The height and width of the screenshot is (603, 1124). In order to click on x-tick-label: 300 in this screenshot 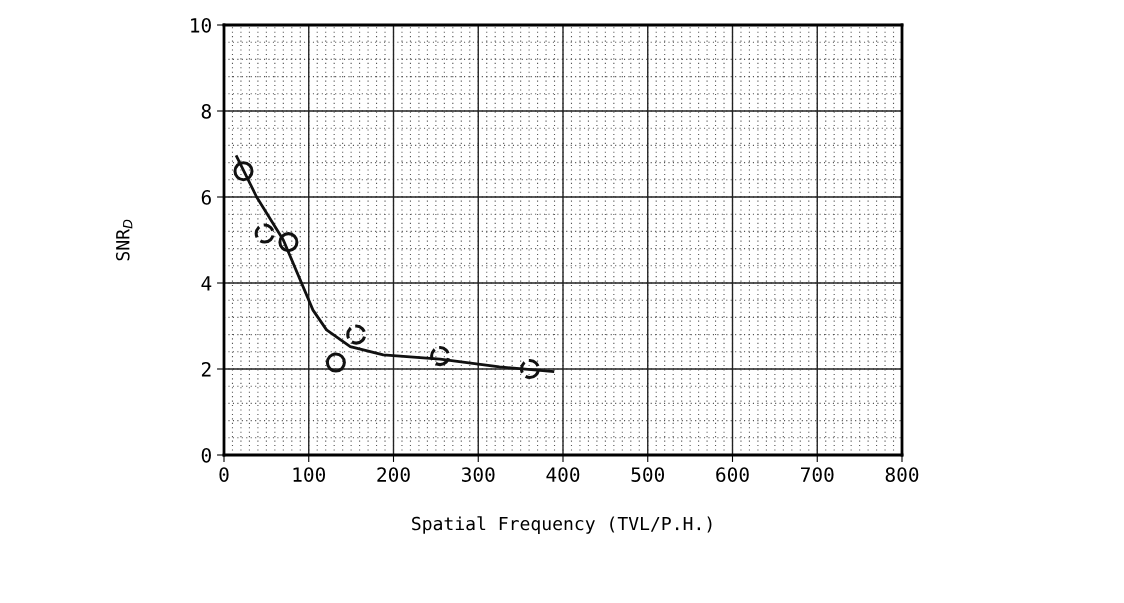, I will do `click(478, 474)`.